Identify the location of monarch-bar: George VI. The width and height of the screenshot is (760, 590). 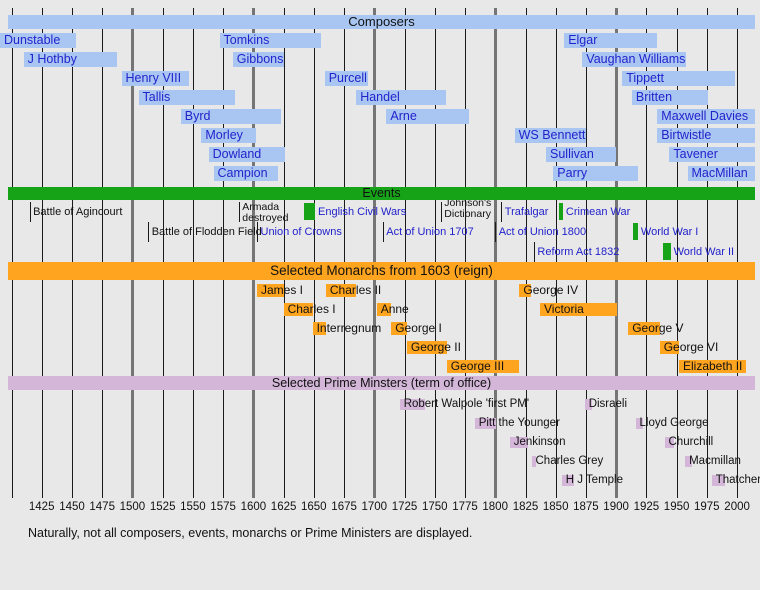
(688, 347).